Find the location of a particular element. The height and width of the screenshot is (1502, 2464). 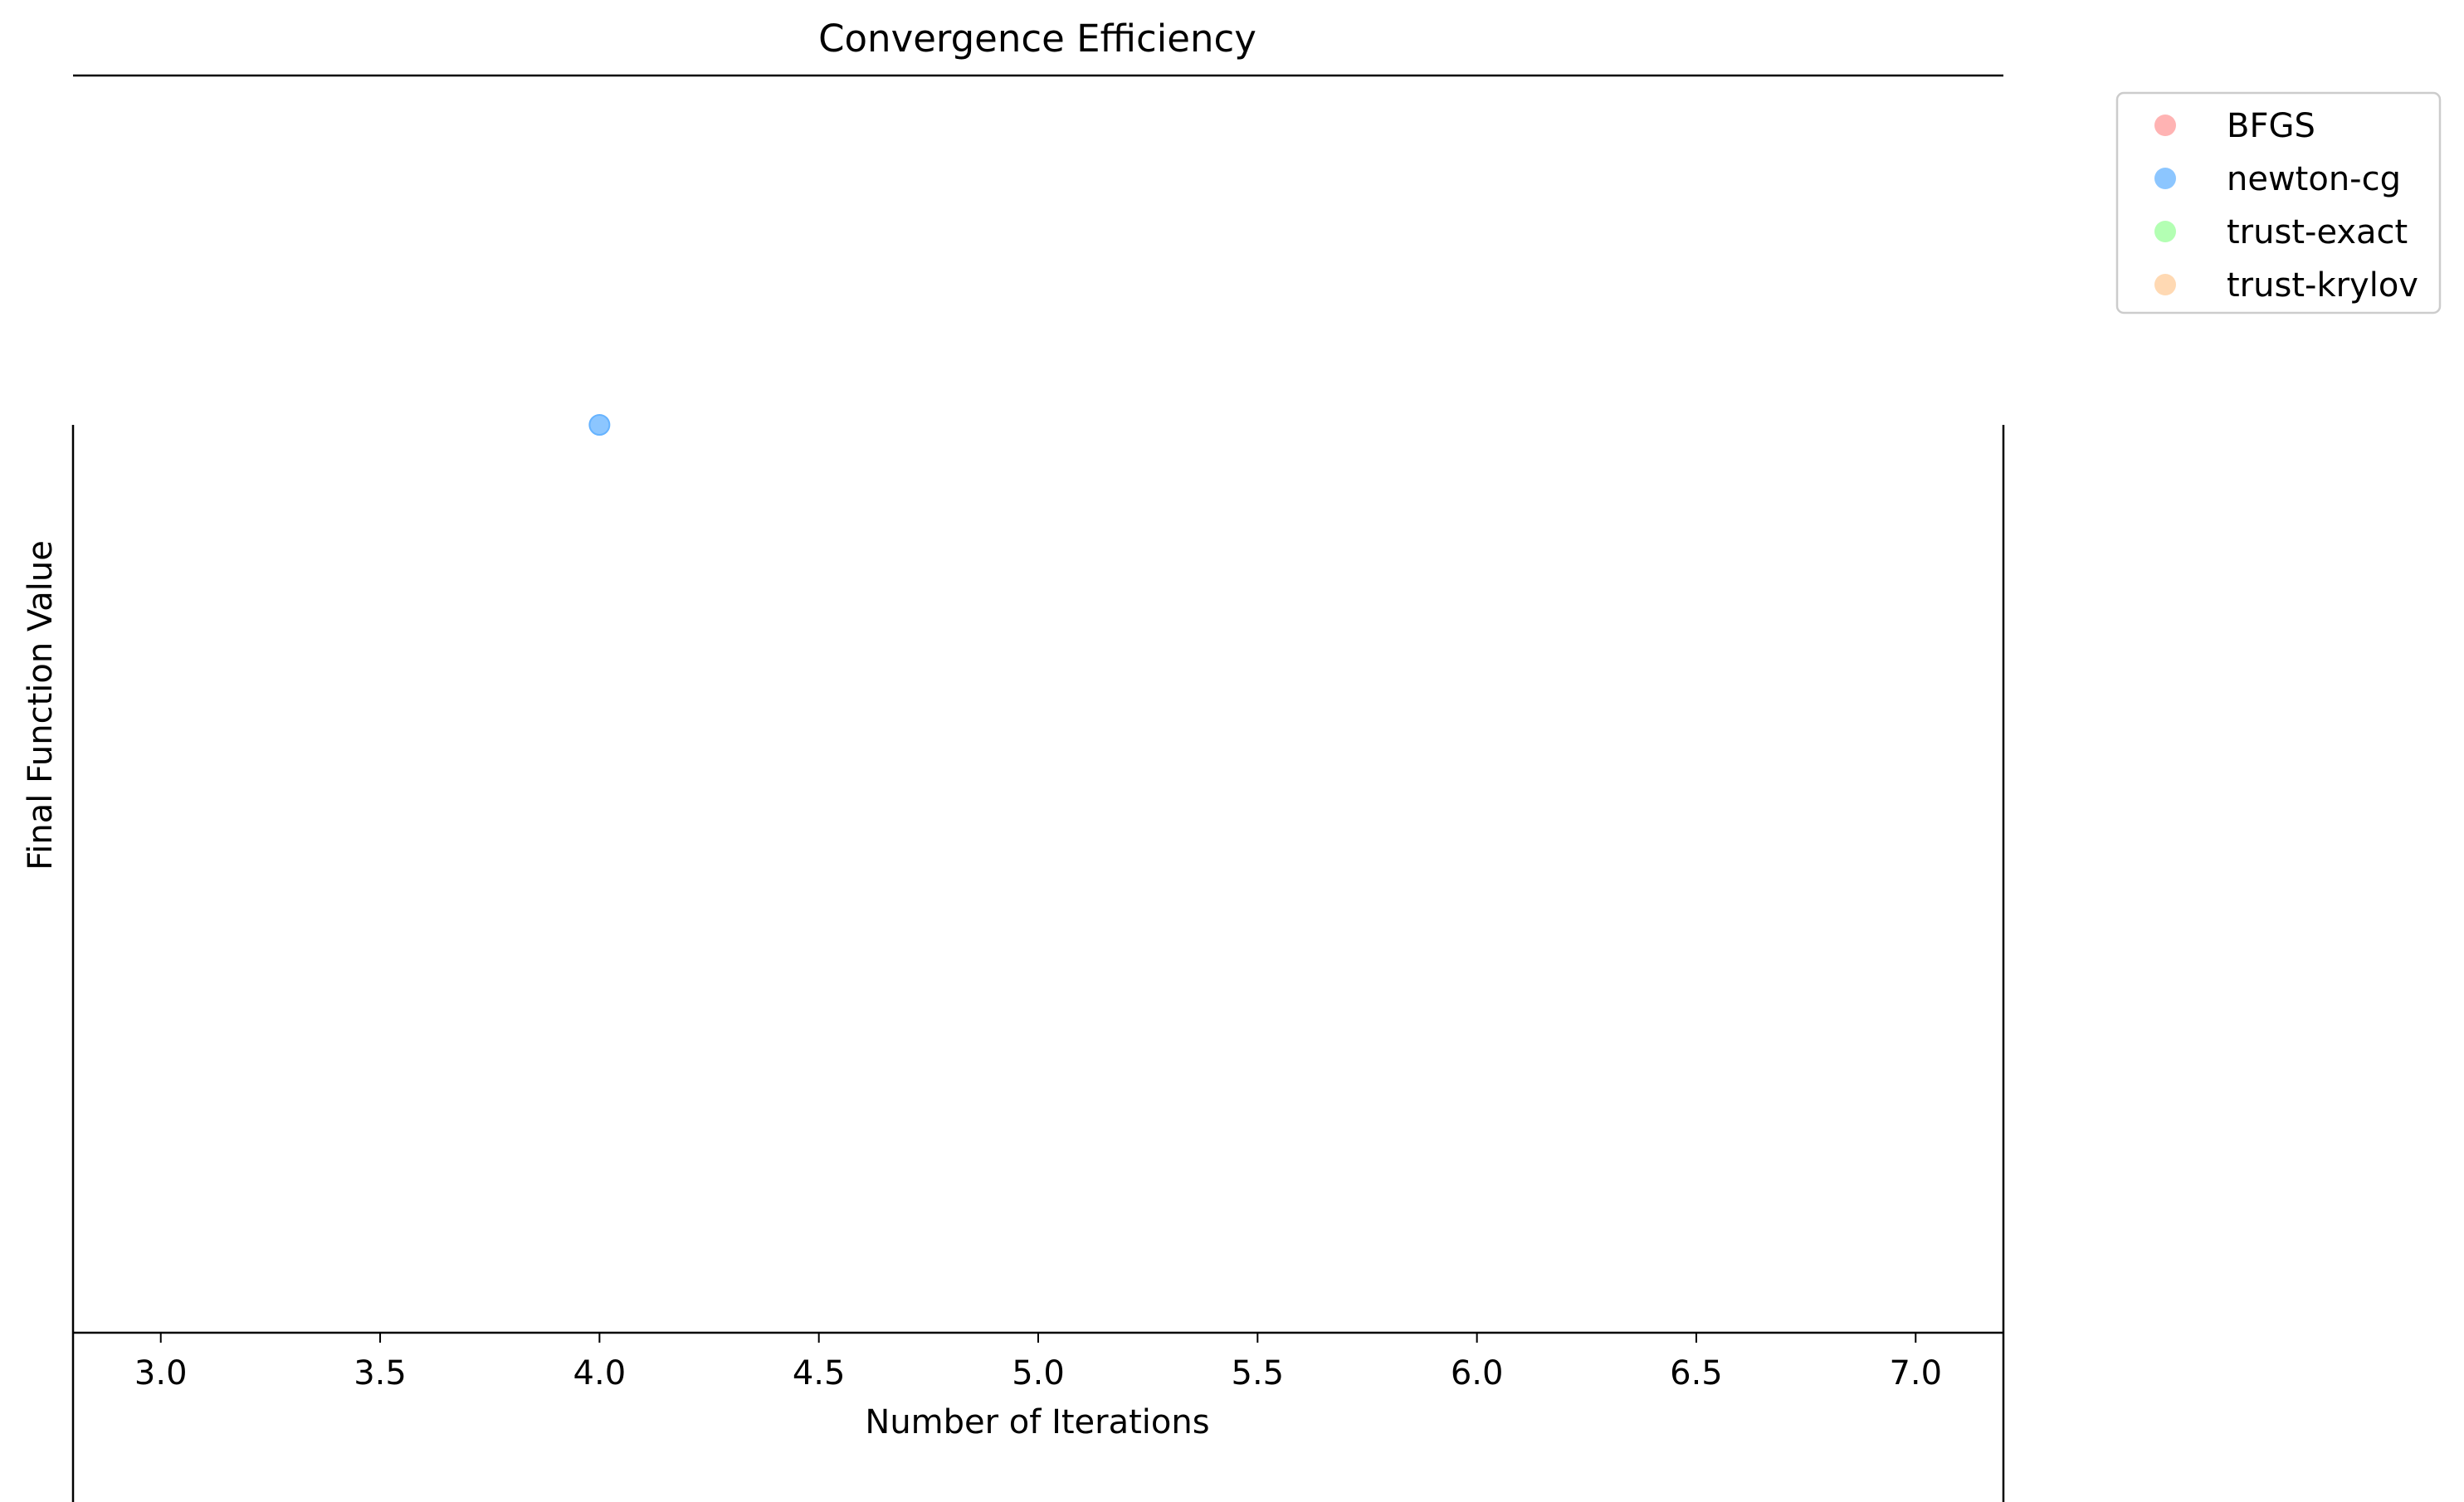

x-tick-label: 5.0 is located at coordinates (1038, 1373).